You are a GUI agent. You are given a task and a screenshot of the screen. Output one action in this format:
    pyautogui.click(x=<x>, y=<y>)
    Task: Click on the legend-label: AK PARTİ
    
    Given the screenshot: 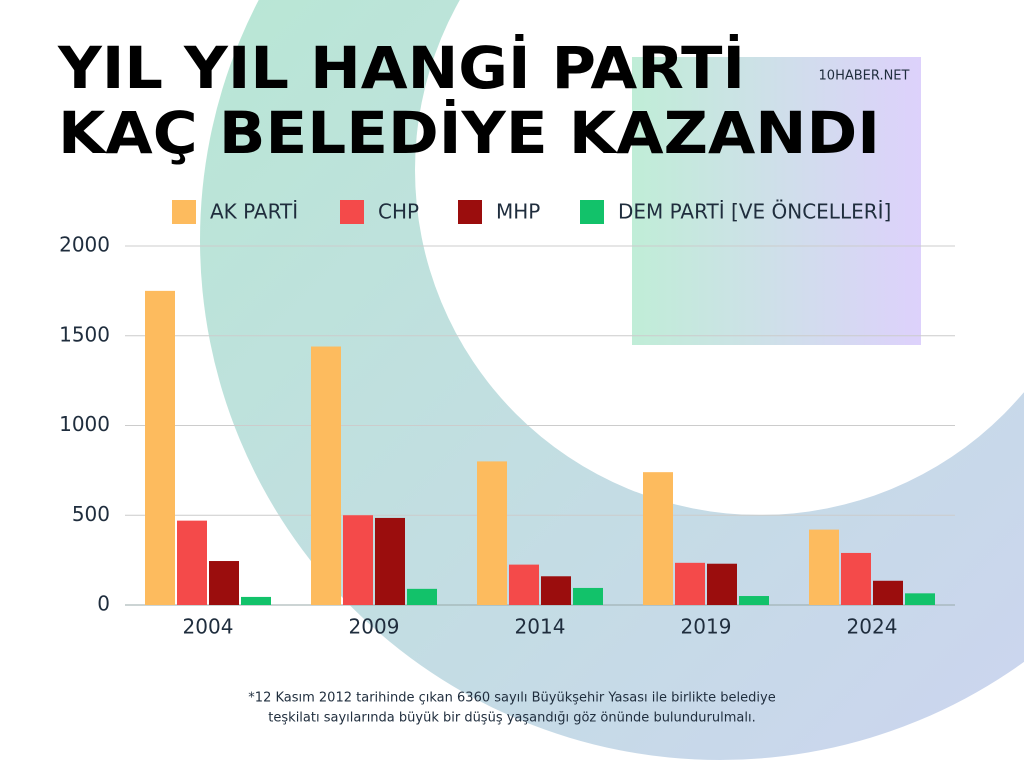 What is the action you would take?
    pyautogui.click(x=254, y=212)
    